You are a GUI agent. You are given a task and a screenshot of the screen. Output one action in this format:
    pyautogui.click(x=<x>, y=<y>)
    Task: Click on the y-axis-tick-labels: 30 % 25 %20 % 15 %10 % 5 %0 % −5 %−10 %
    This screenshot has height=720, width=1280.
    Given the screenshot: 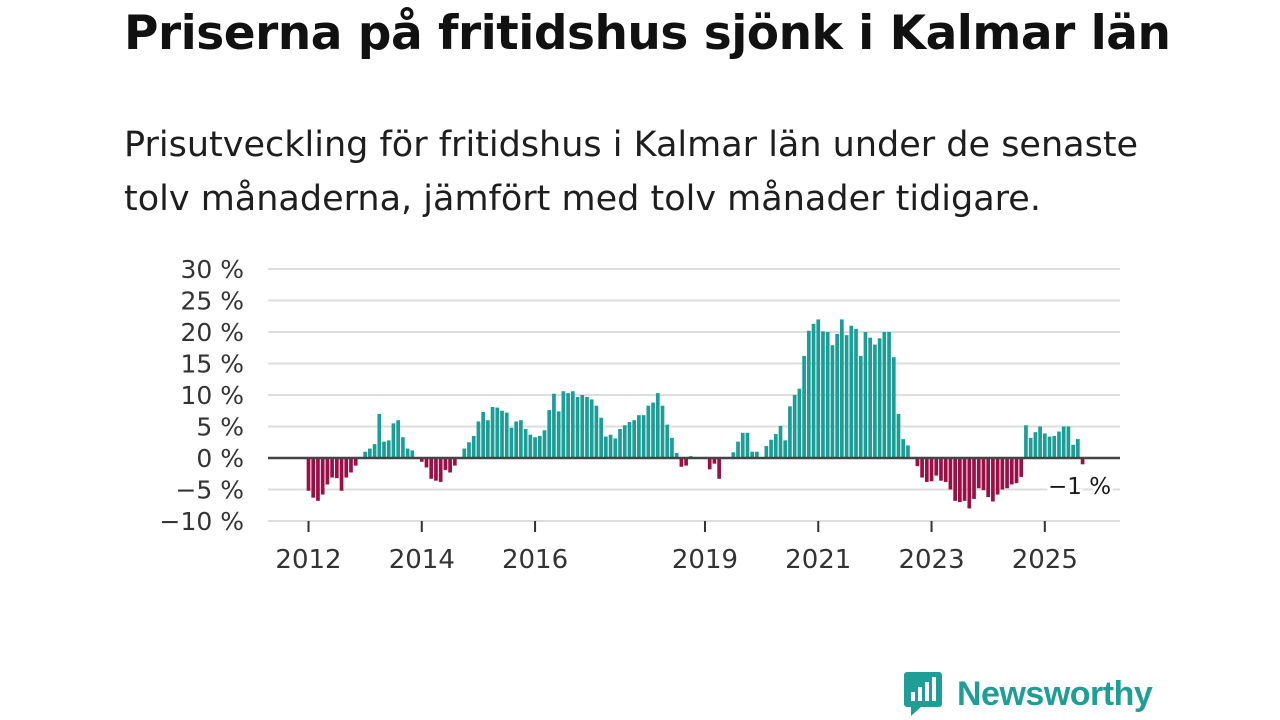 What is the action you would take?
    pyautogui.click(x=202, y=395)
    